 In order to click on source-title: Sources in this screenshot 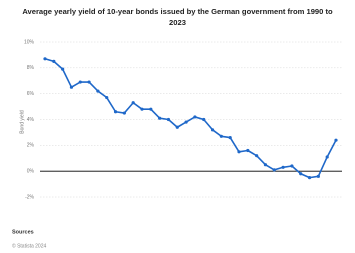, I will do `click(23, 232)`.